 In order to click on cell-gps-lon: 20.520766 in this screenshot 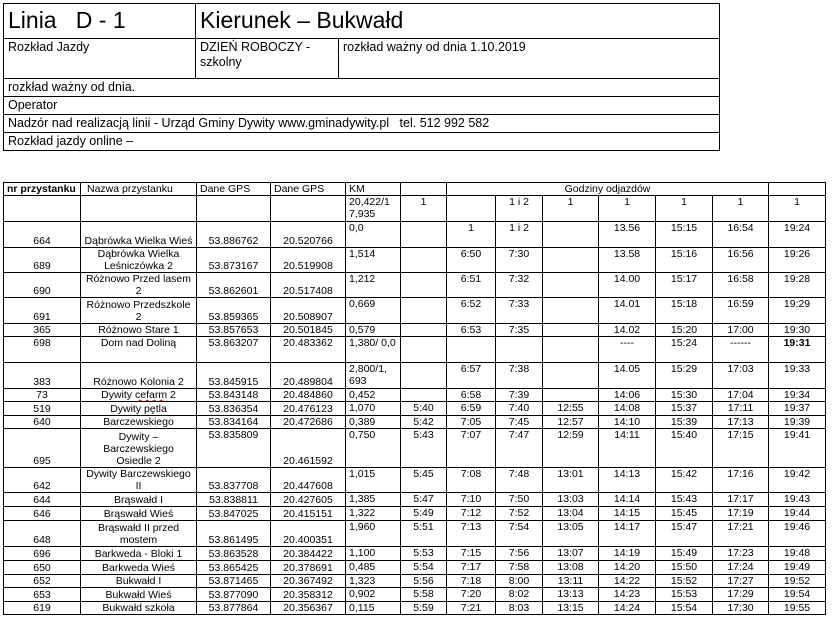, I will do `click(308, 234)`.